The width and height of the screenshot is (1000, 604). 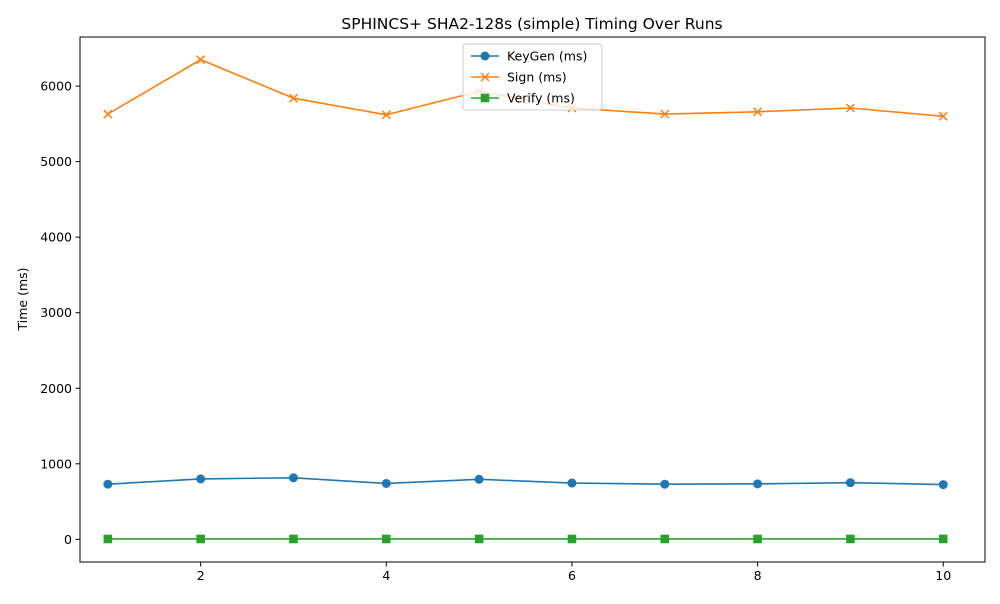 I want to click on x-tick-label: 8, so click(x=758, y=575).